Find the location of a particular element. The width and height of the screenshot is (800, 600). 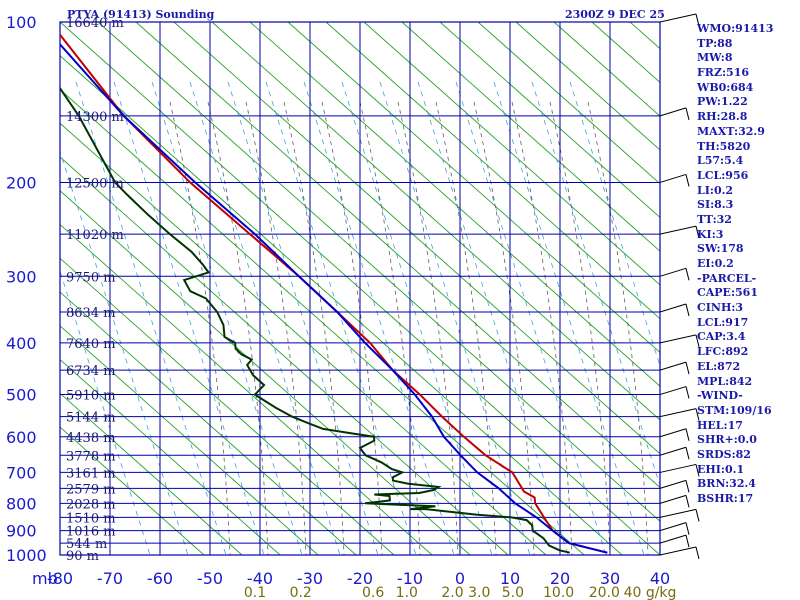

height-label: 4438 m is located at coordinates (91, 438).